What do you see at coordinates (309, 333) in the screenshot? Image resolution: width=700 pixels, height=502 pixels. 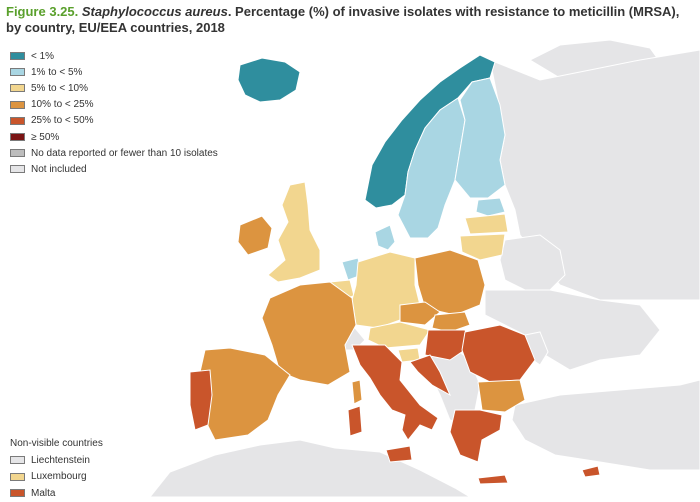 I see `region-france` at bounding box center [309, 333].